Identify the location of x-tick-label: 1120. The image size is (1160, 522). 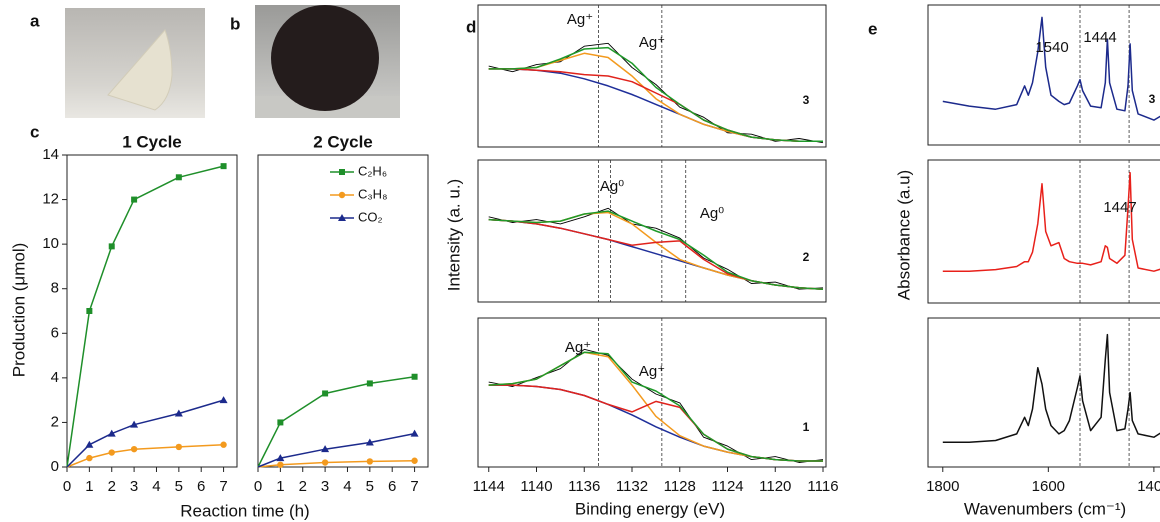
(775, 486).